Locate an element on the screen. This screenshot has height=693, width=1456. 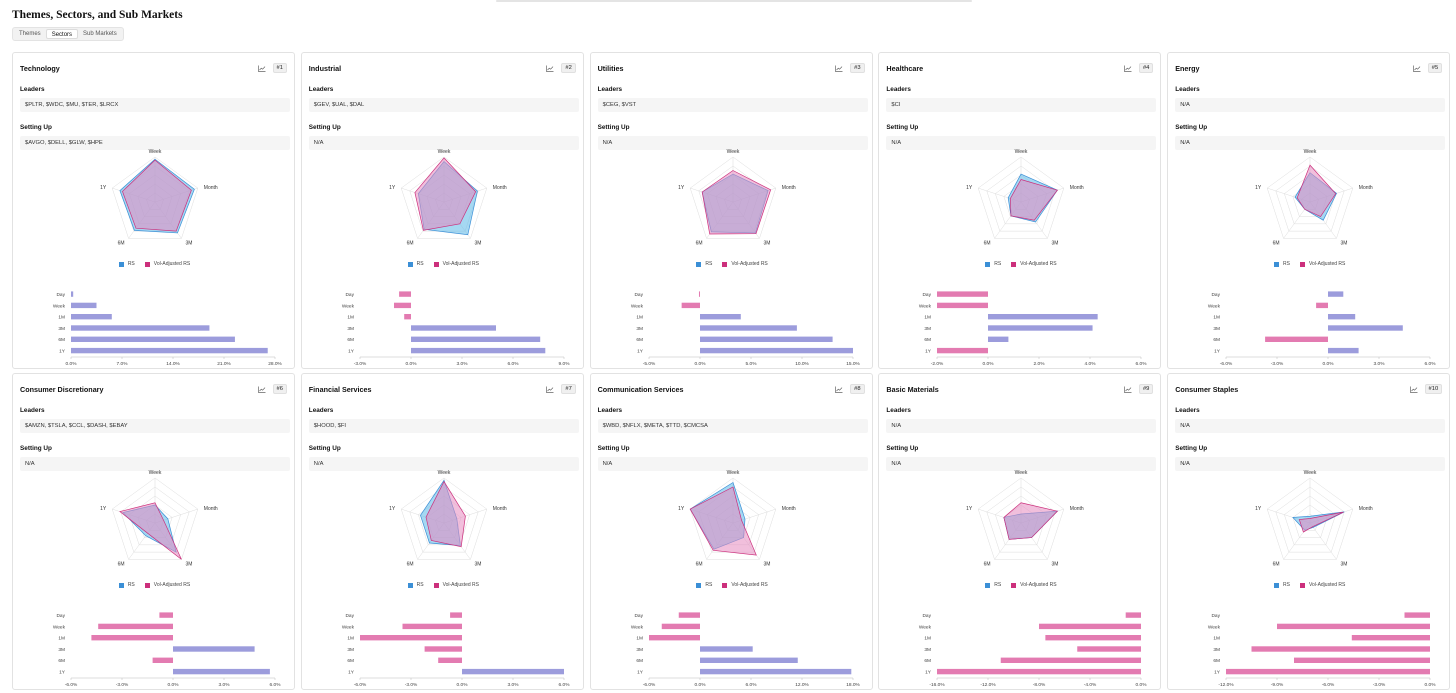
bar-chart: Day Week 1M 3M 6M 1Y -6.0% -3.0% 0.0% 3.0% 6.0% is located at coordinates (1322, 329).